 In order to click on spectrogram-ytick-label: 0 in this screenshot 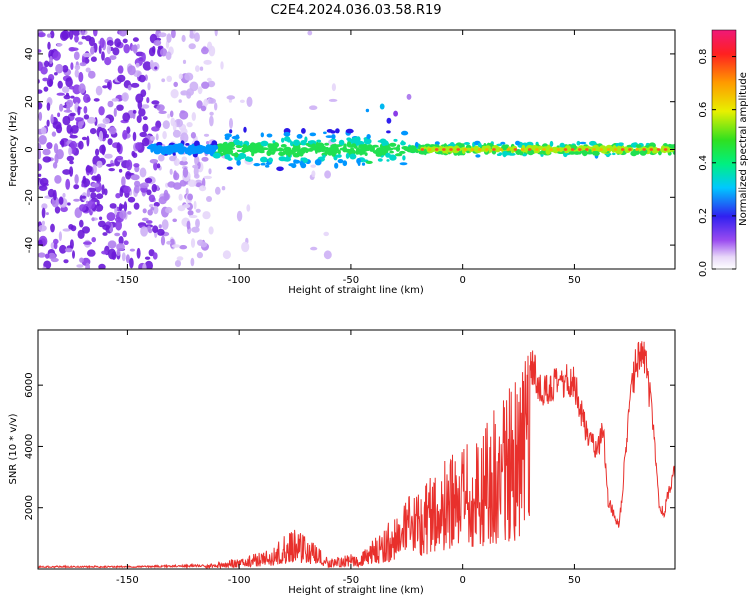, I will do `click(29, 149)`.